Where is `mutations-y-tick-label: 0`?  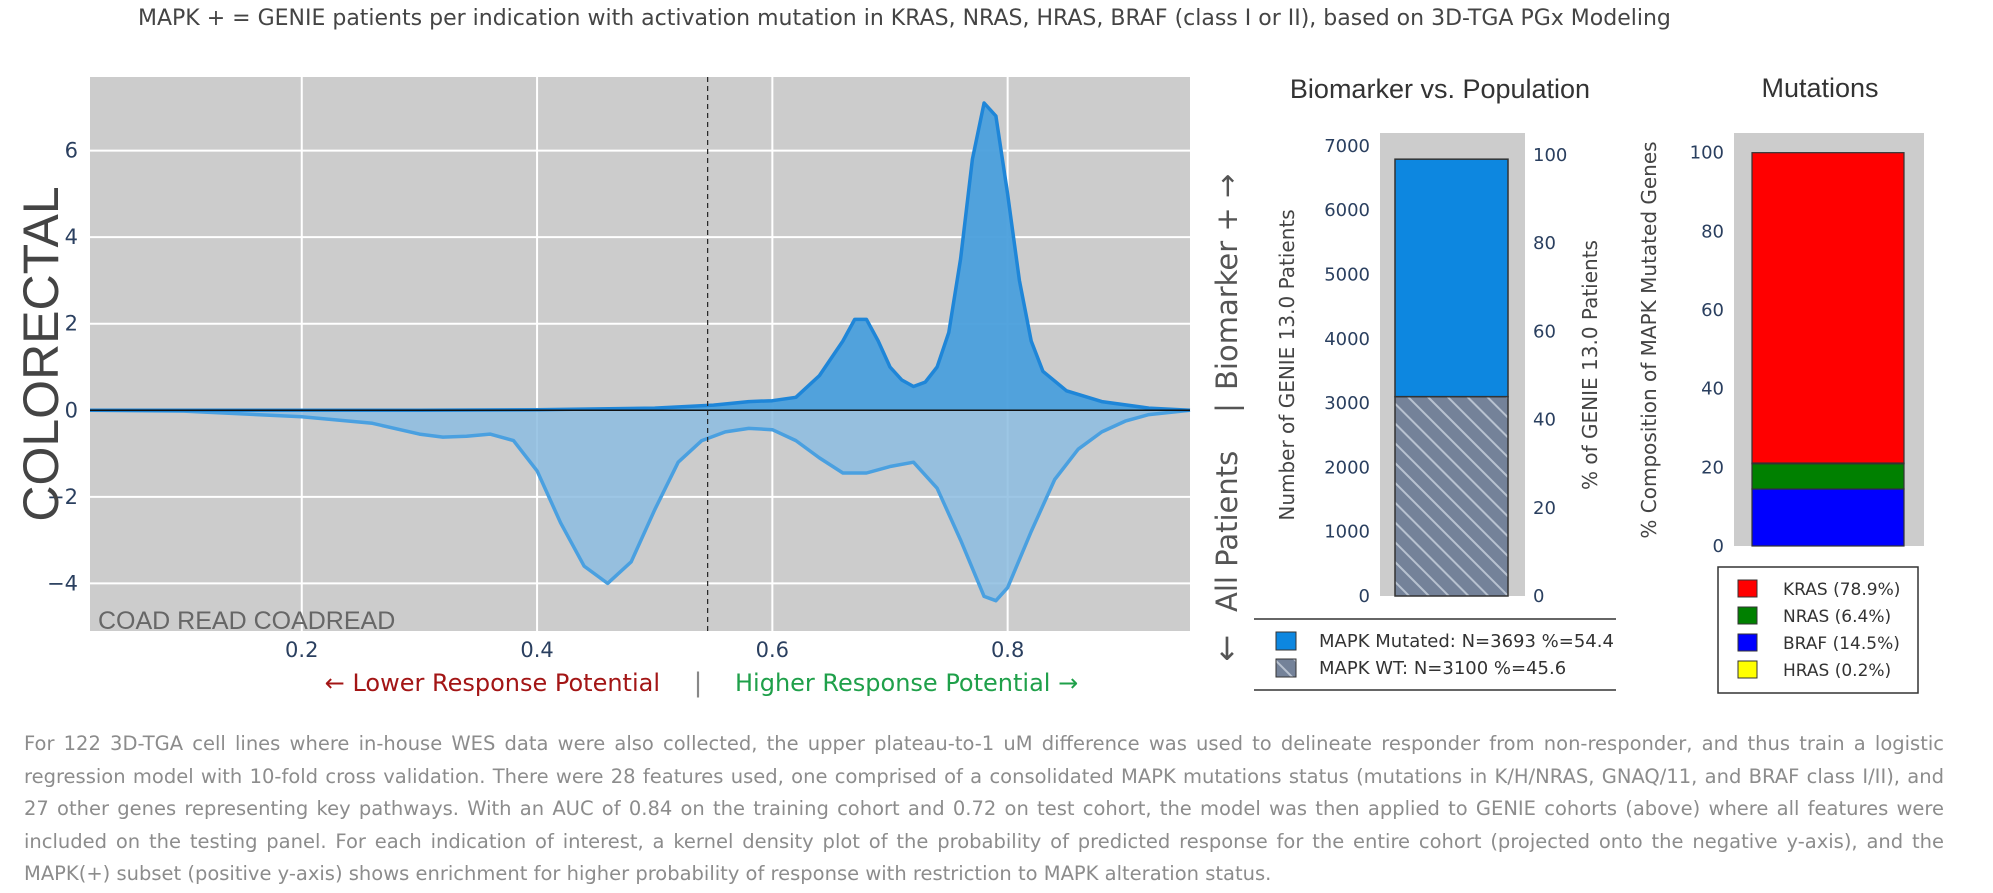 mutations-y-tick-label: 0 is located at coordinates (1718, 546).